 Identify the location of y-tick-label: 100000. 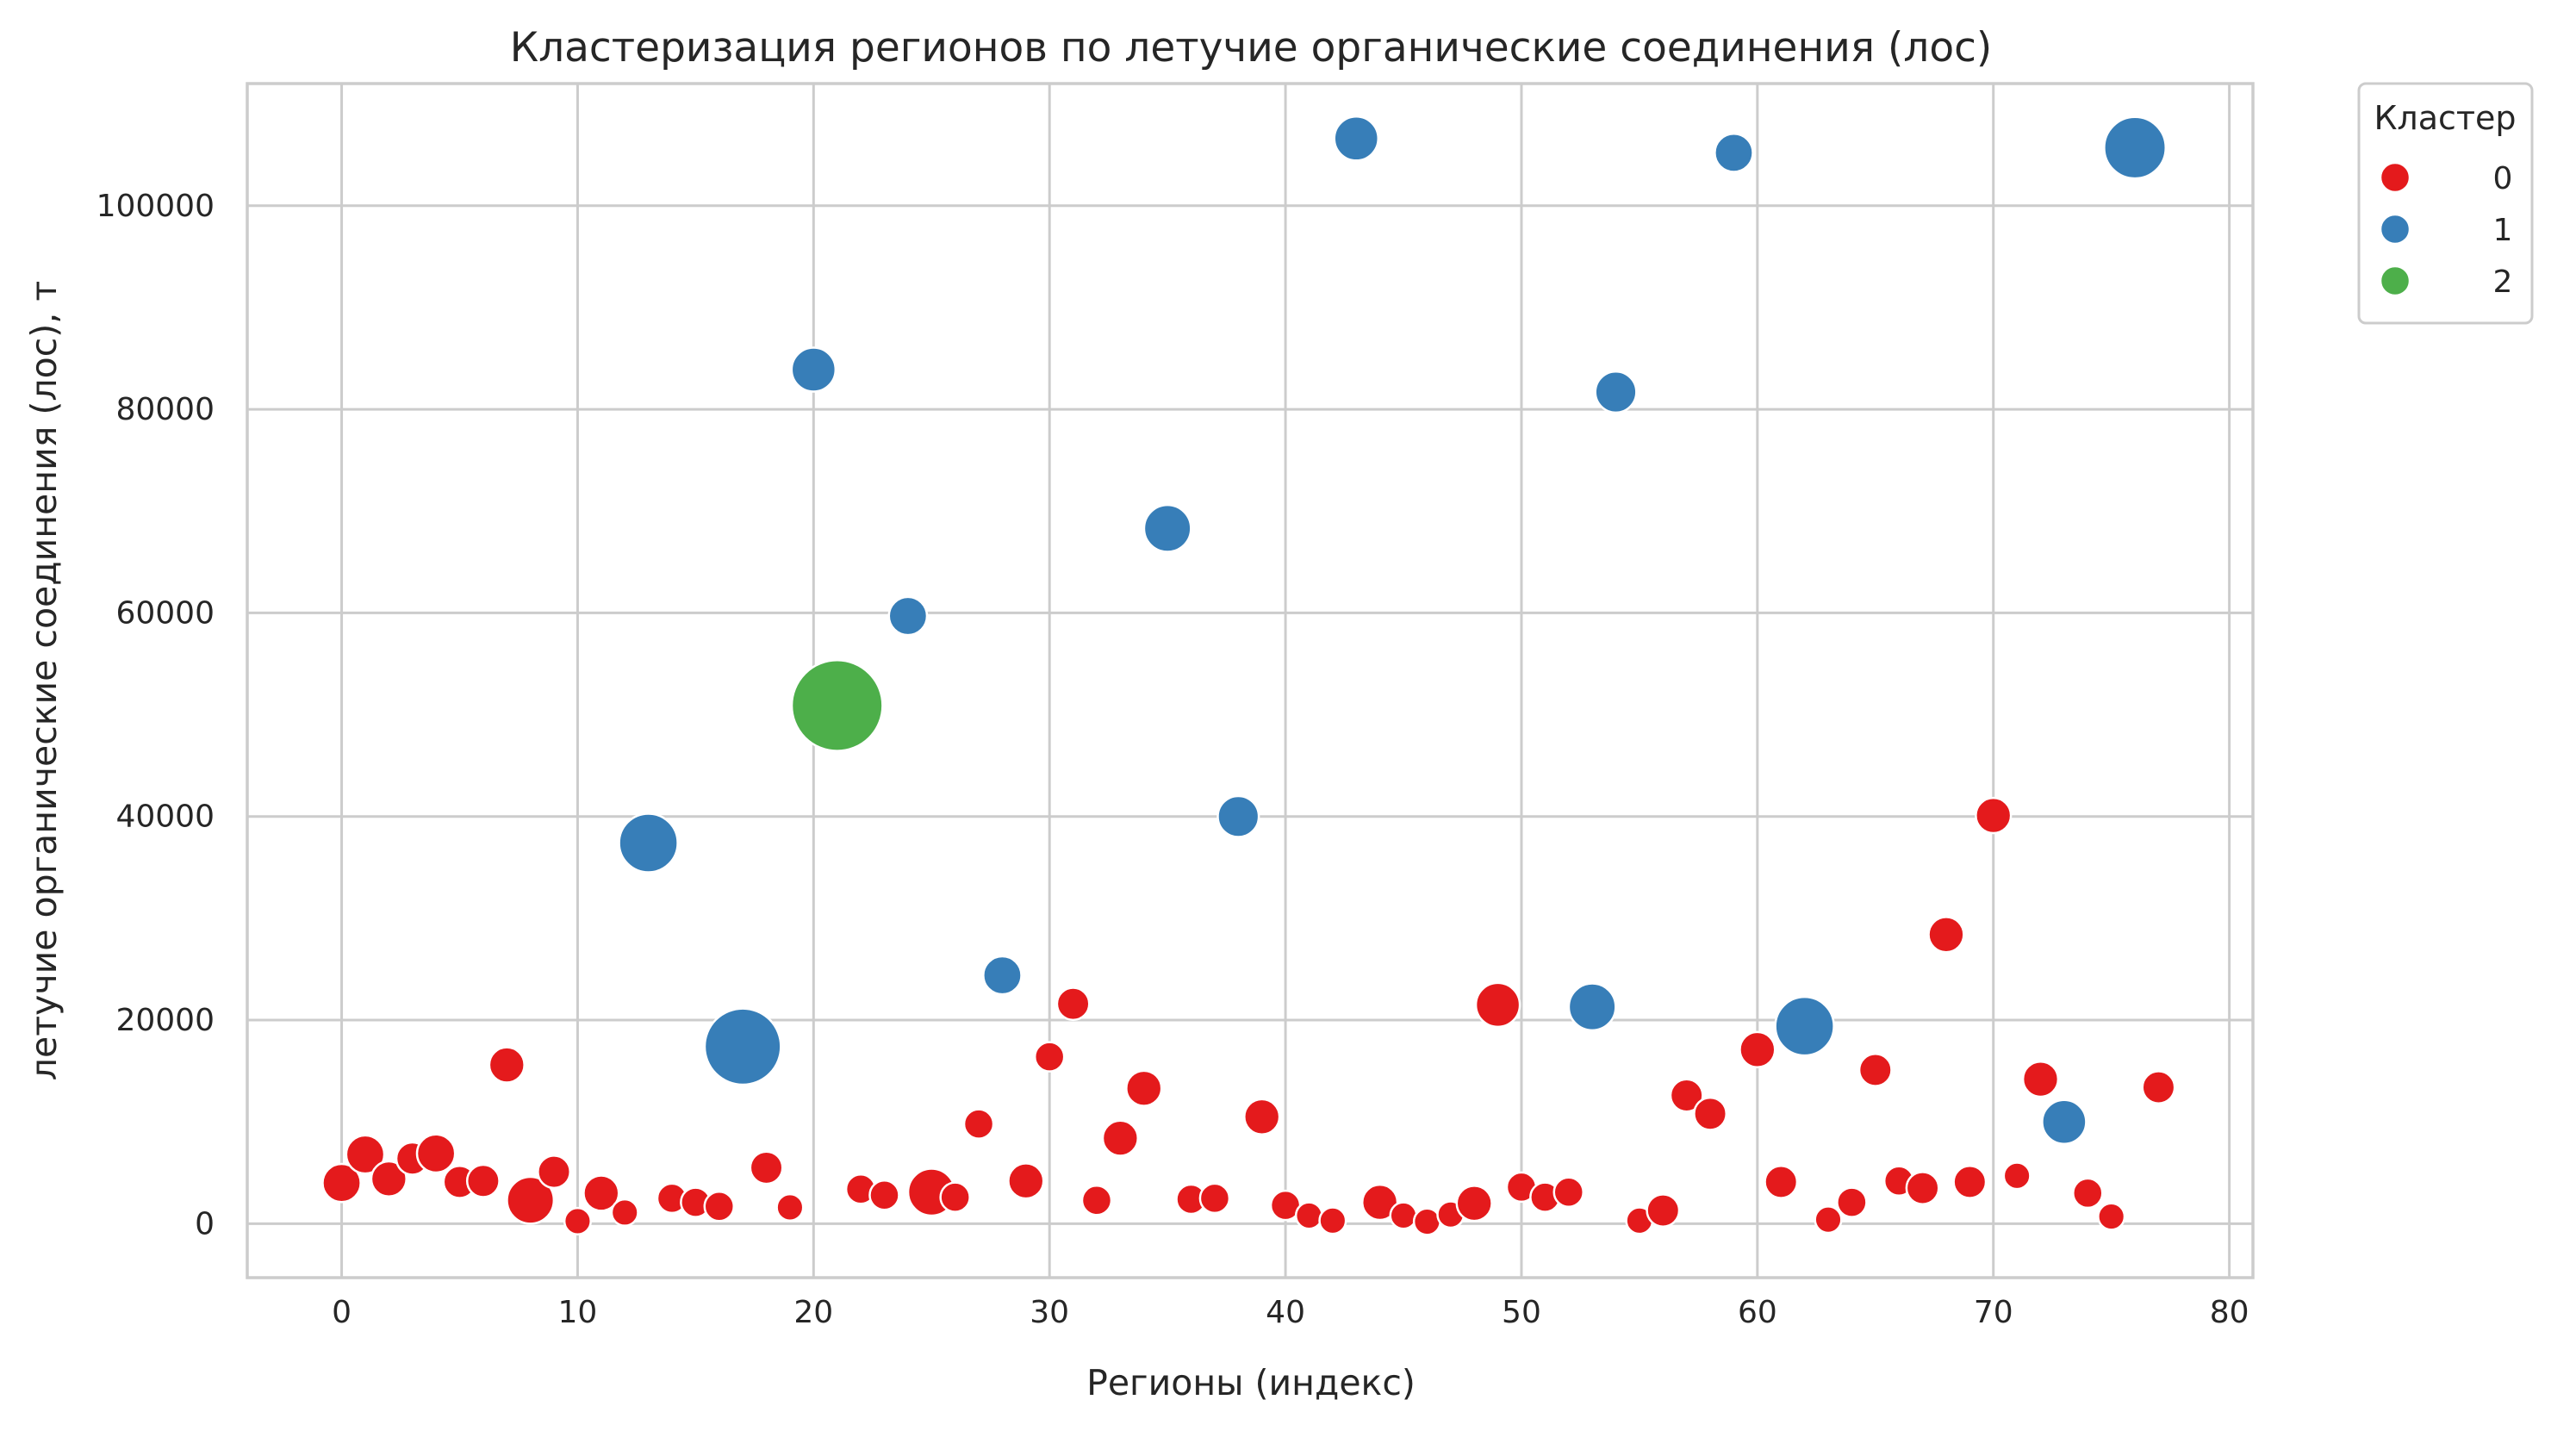
(156, 206).